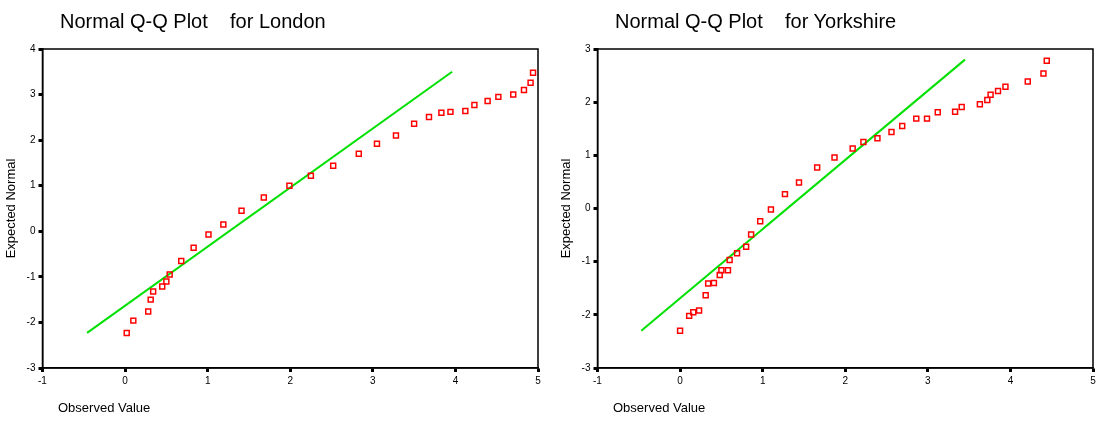  What do you see at coordinates (11, 208) in the screenshot?
I see `y-axis-title: Expected Normal` at bounding box center [11, 208].